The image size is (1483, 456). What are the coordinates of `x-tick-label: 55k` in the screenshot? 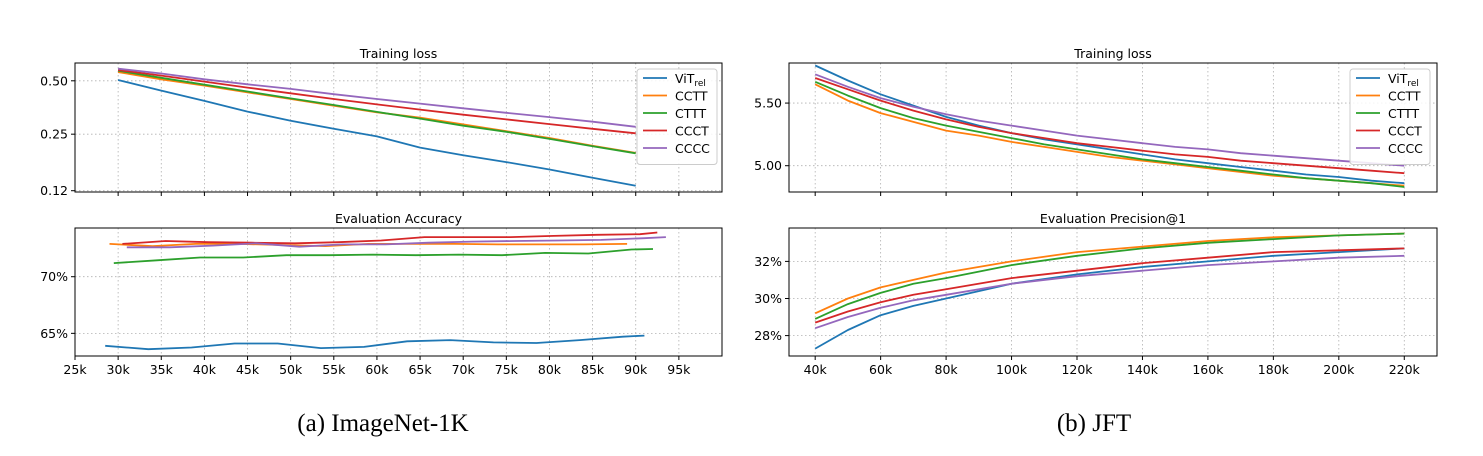 It's located at (334, 369).